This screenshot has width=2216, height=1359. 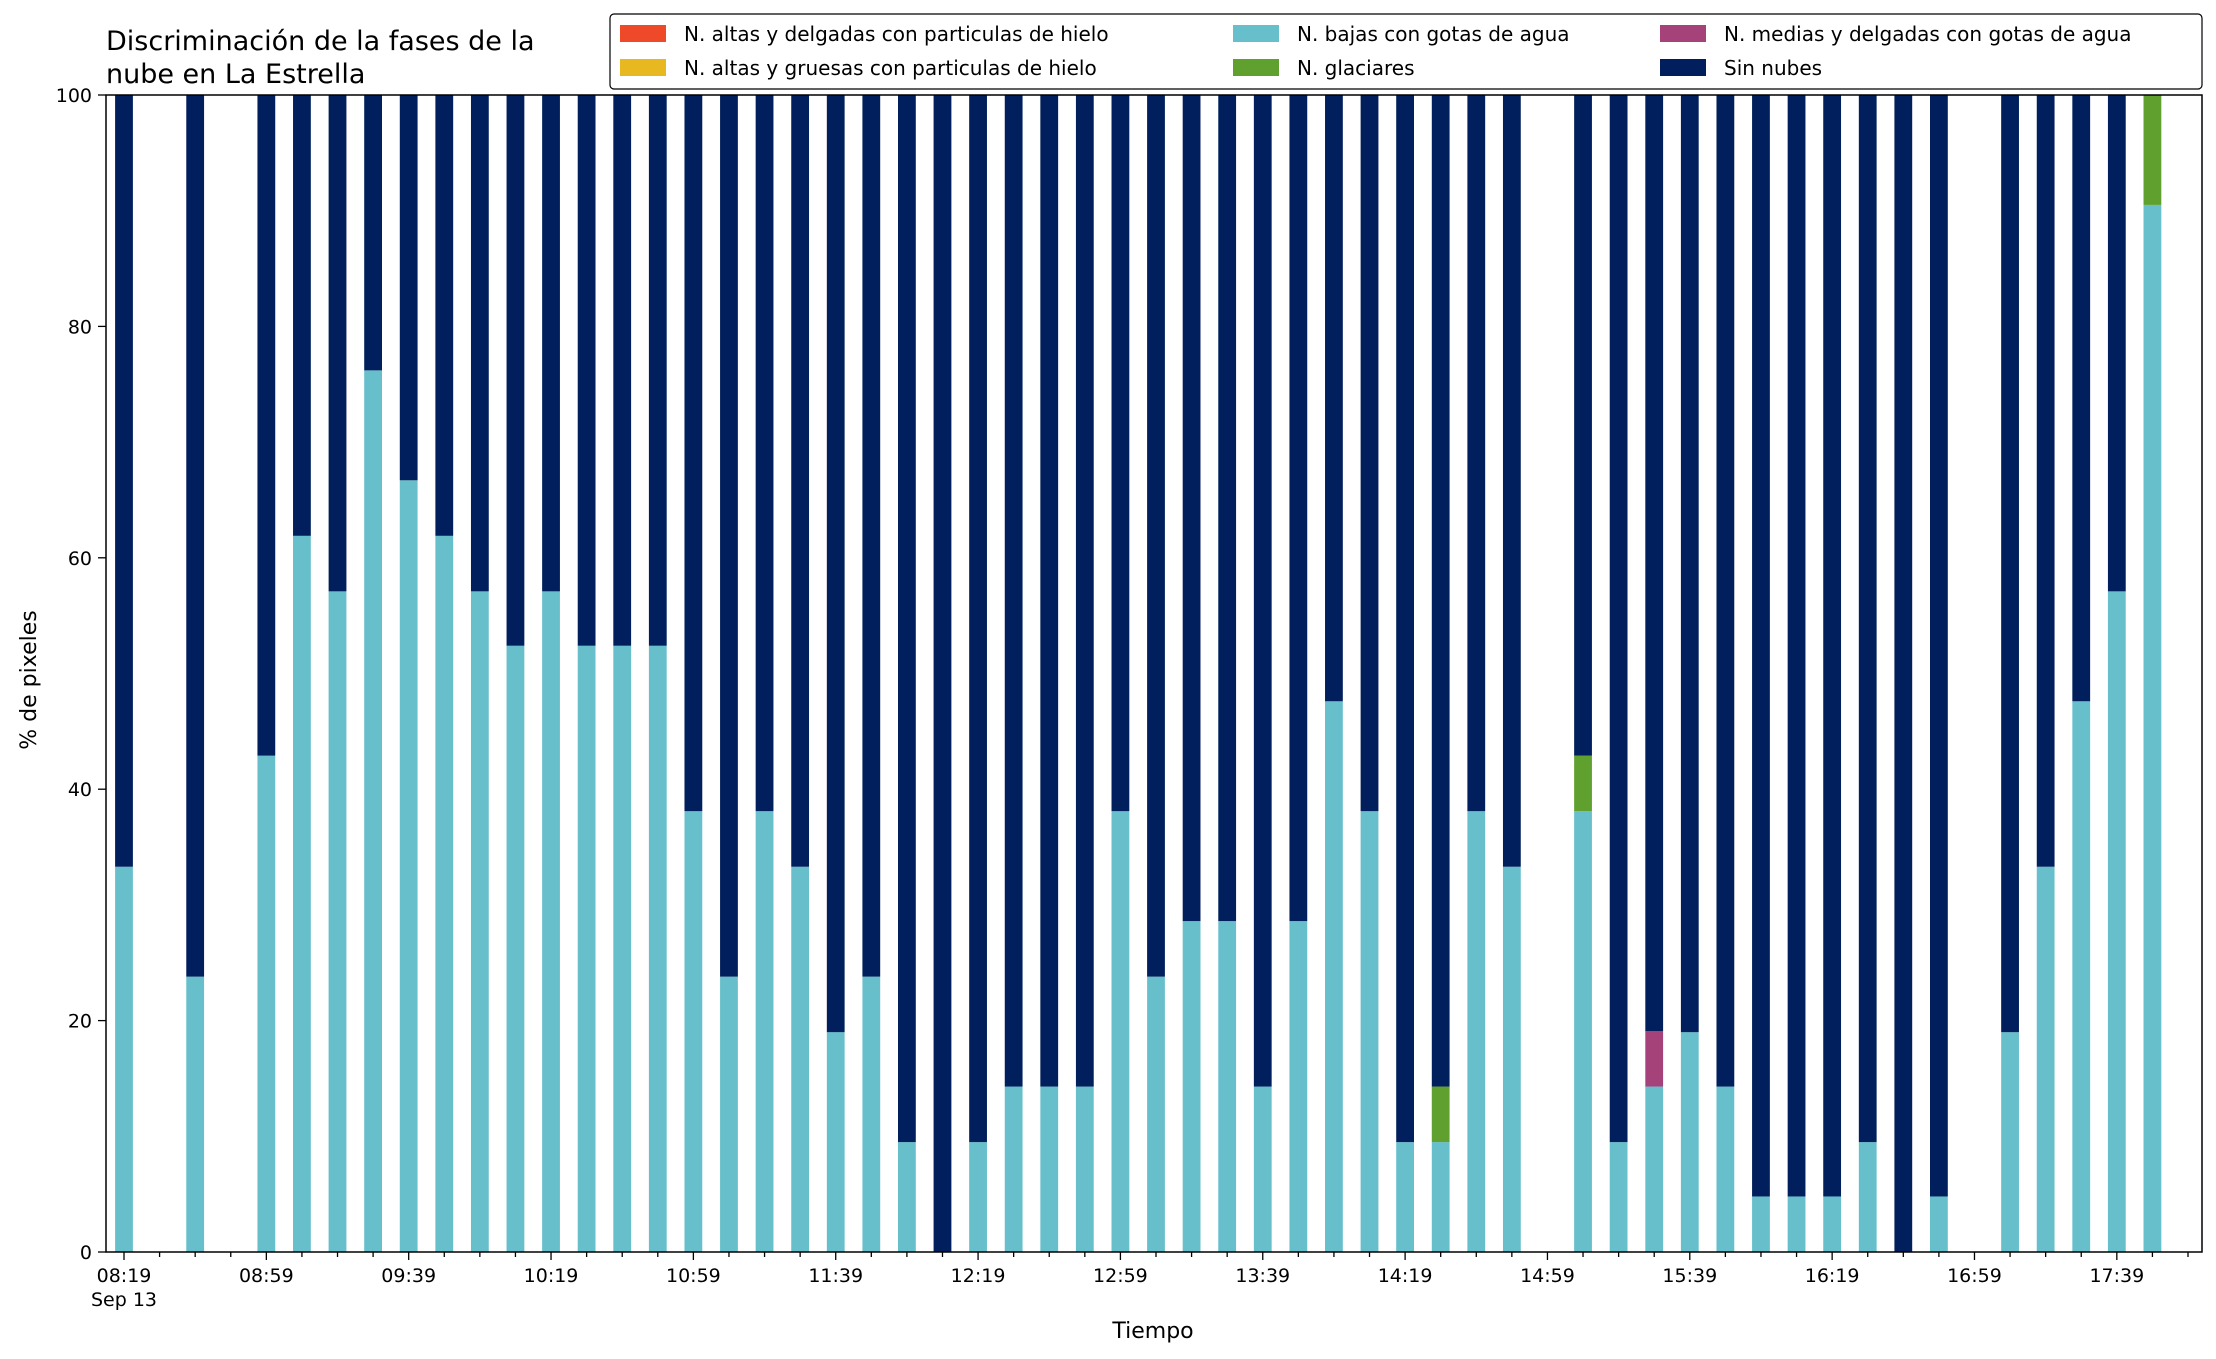 What do you see at coordinates (408, 1276) in the screenshot?
I see `x-tick-label: 09:39` at bounding box center [408, 1276].